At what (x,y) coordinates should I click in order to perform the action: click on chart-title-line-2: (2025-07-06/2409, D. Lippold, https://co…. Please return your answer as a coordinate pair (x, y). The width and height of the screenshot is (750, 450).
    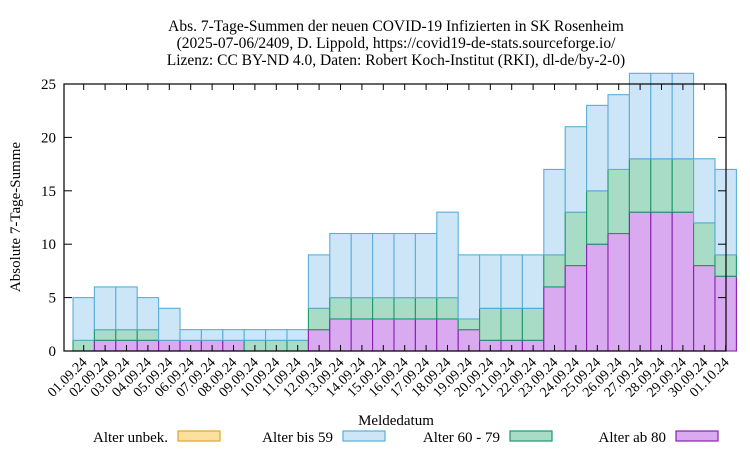
    Looking at the image, I should click on (397, 43).